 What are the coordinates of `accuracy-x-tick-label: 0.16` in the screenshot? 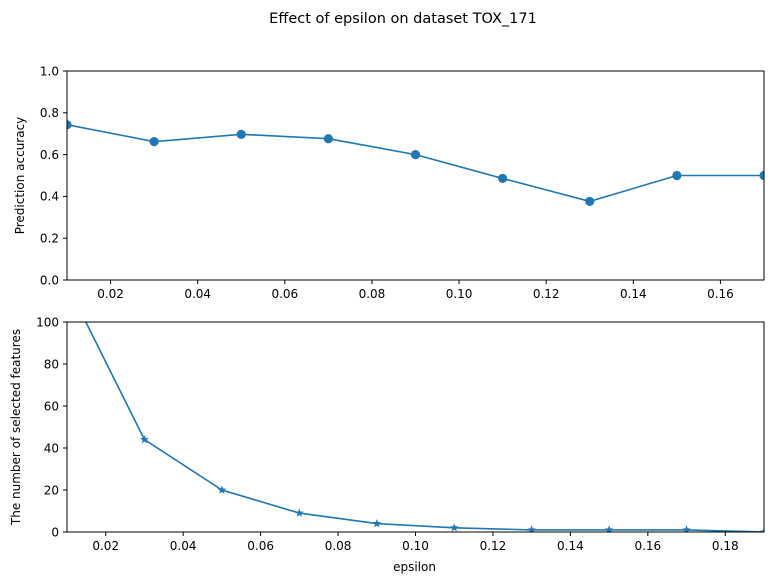 It's located at (720, 294).